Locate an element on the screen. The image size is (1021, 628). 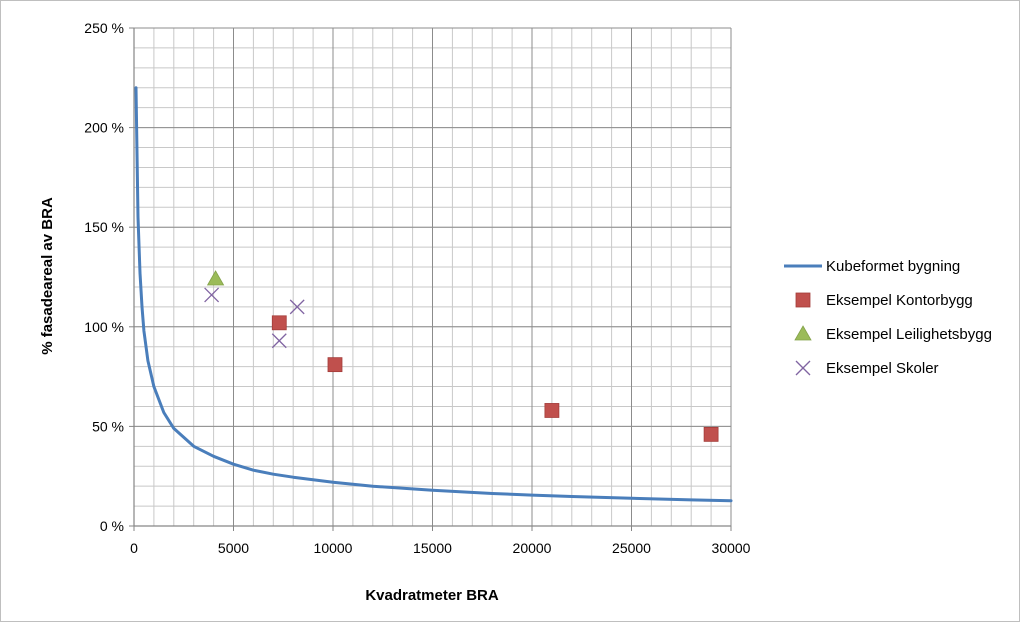
x-tick-label: 0 is located at coordinates (134, 548).